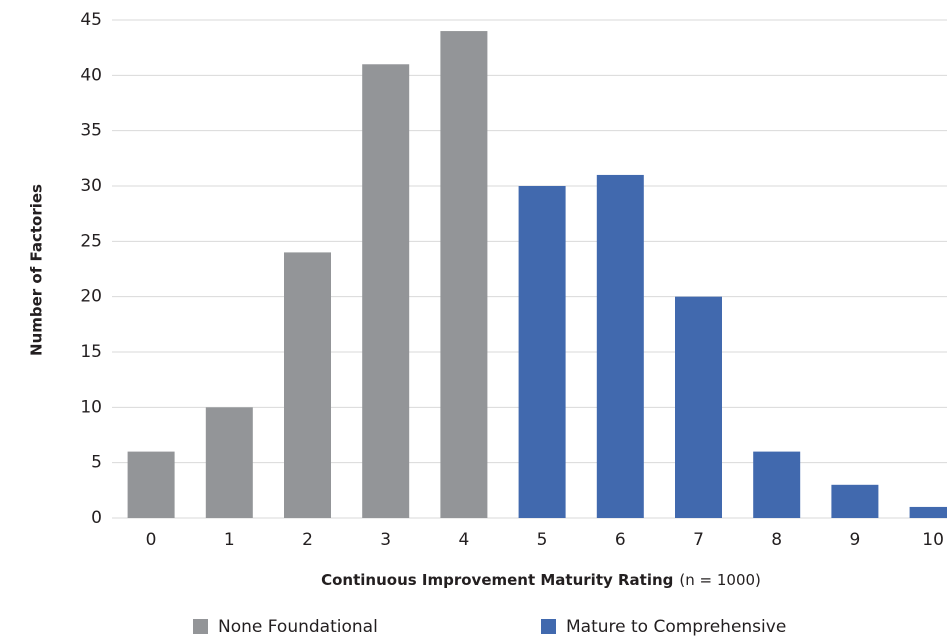 The height and width of the screenshot is (639, 947). Describe the element at coordinates (463, 540) in the screenshot. I see `x-tick-label: 4` at that location.